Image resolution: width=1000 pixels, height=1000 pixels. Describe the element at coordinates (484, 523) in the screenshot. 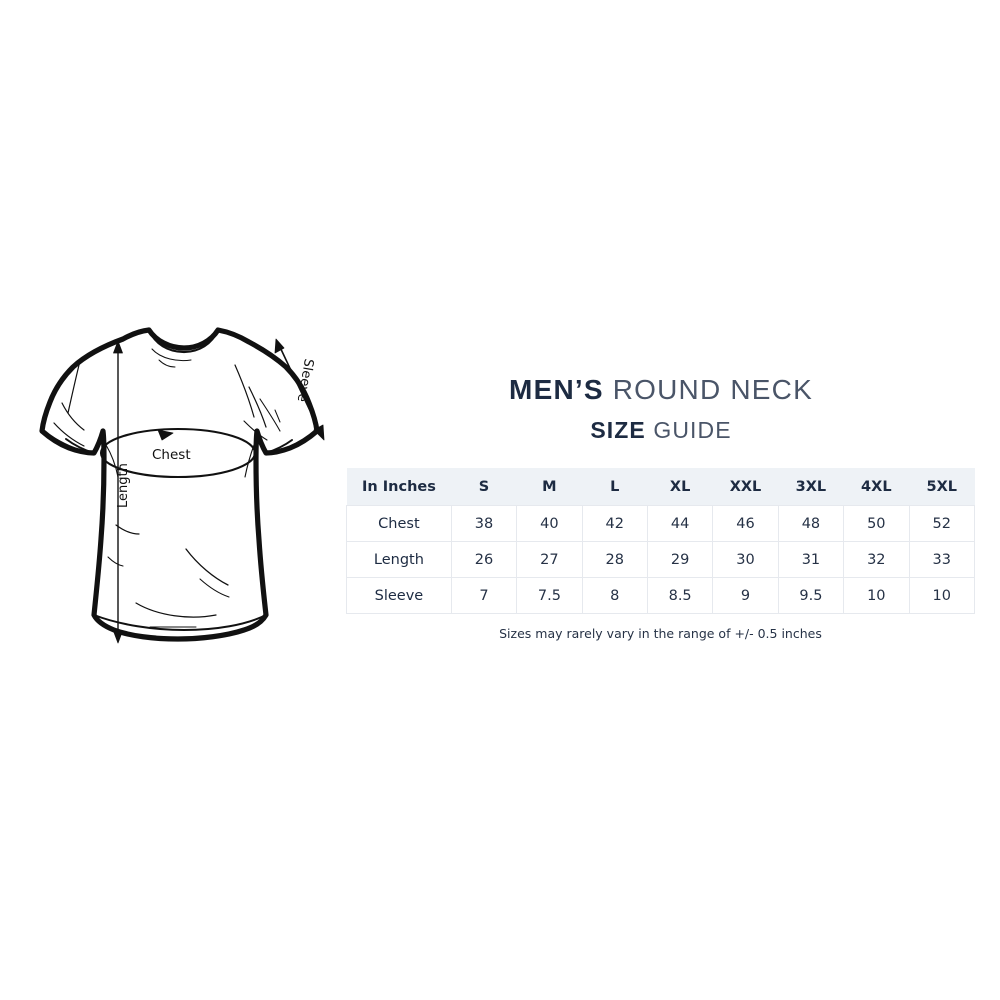

I see `cell-chest-s: 38` at that location.